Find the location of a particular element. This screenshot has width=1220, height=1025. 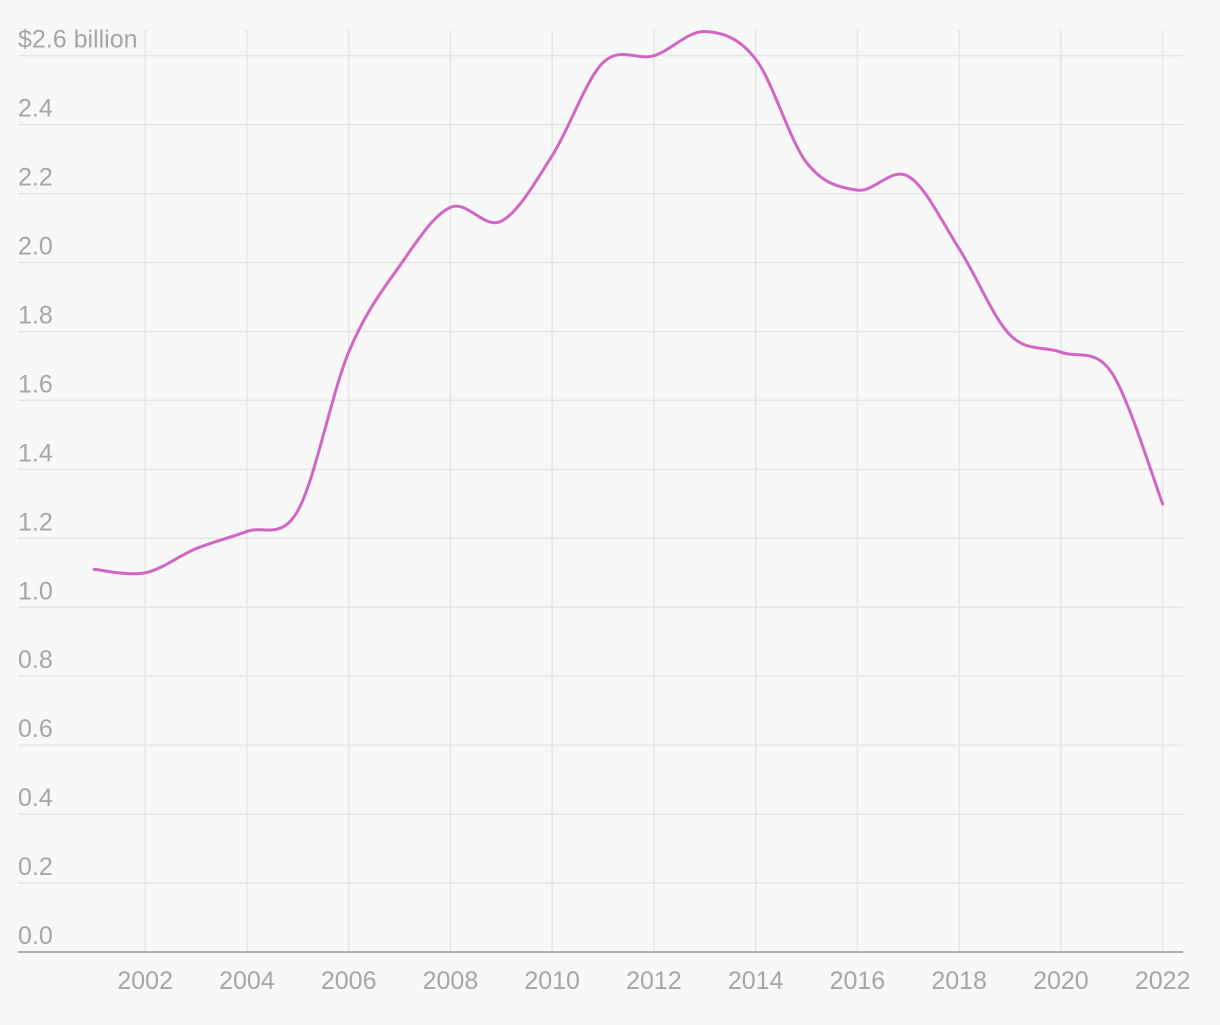

x-tick-label: 2002 is located at coordinates (145, 981).